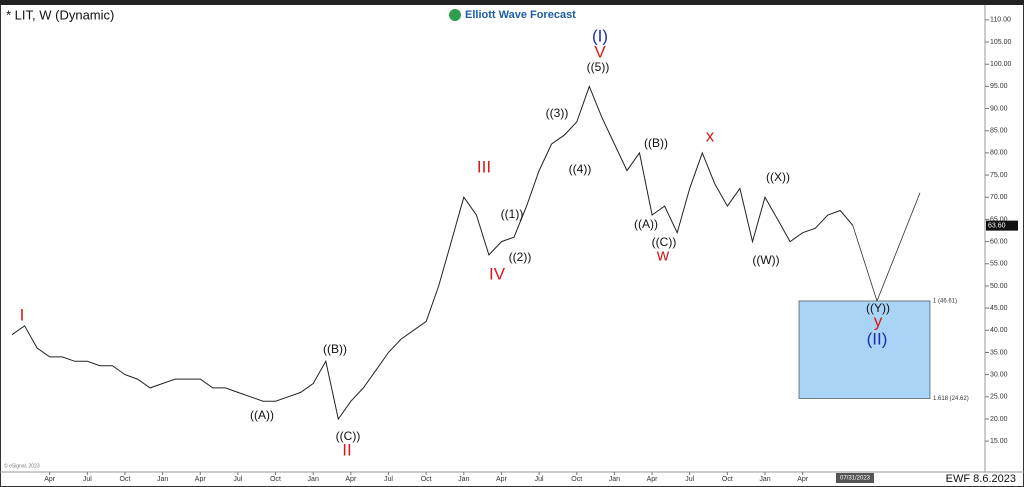 The height and width of the screenshot is (487, 1024). I want to click on y-tick-label: 60.00, so click(999, 241).